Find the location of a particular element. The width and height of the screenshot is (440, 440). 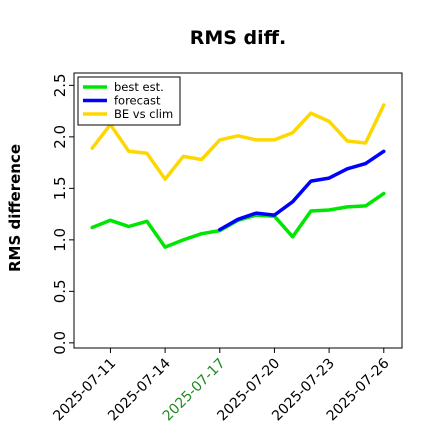

legend-entry: BE vs clim is located at coordinates (143, 114).